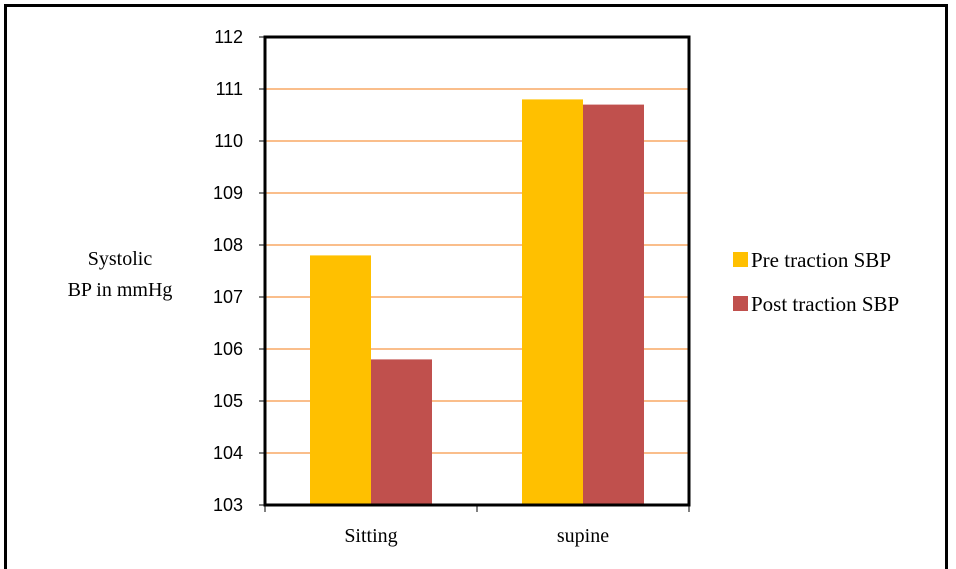 The image size is (956, 569). I want to click on y-axis-label-line-2: BP in mmHg, so click(120, 290).